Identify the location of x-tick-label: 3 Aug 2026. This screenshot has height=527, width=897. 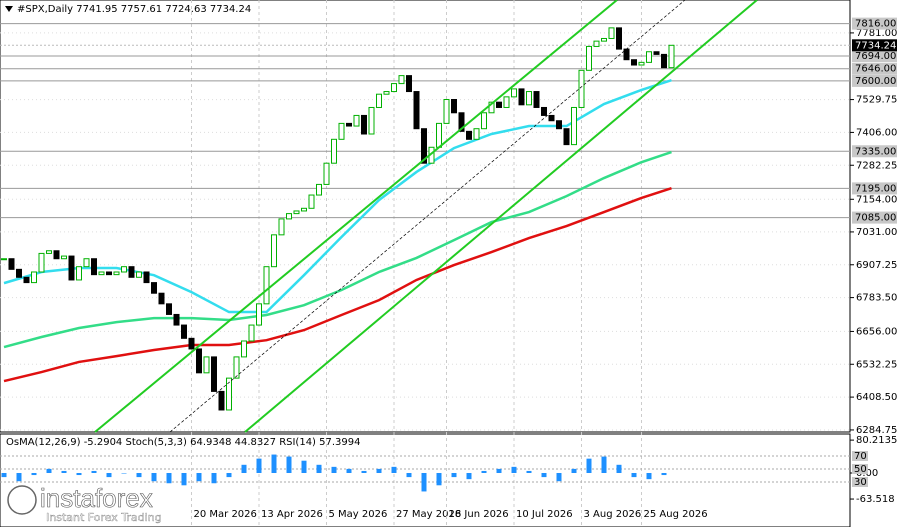
(613, 514).